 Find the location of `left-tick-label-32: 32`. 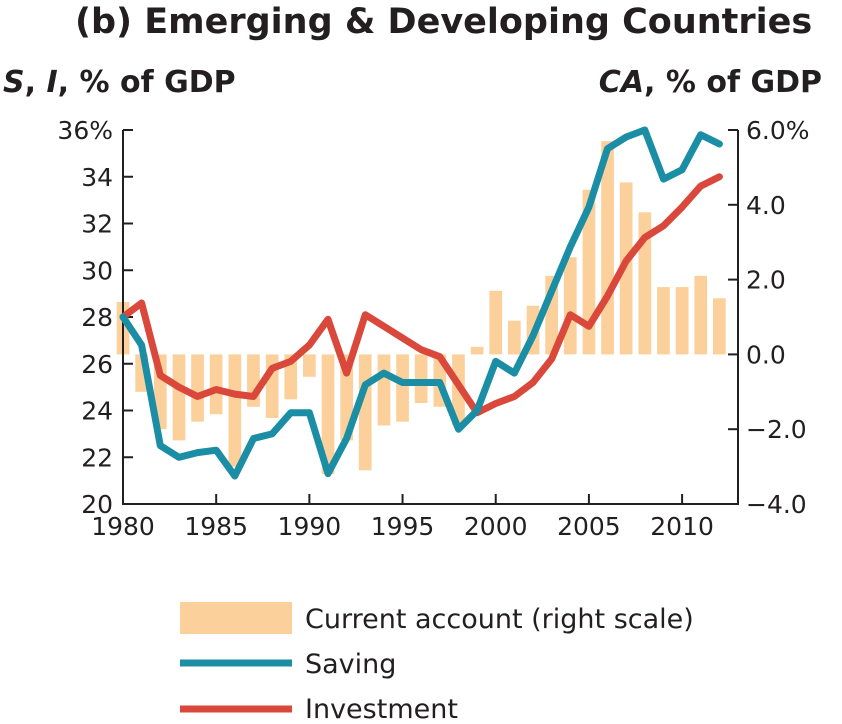

left-tick-label-32: 32 is located at coordinates (97, 224).